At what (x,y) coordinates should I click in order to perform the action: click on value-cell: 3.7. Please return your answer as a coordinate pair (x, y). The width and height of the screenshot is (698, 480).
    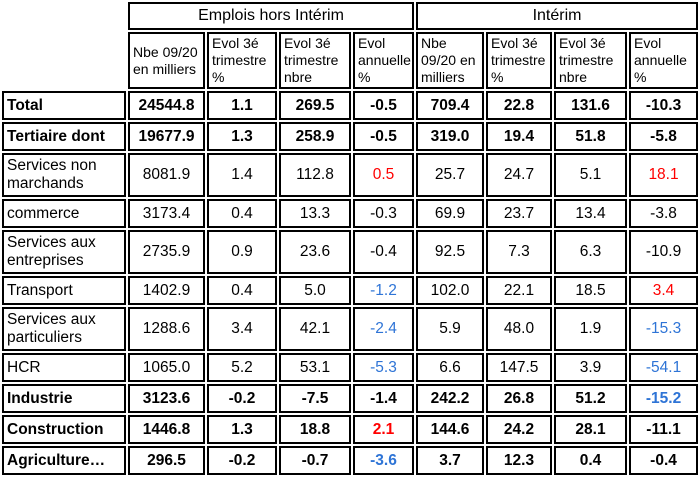
    Looking at the image, I should click on (450, 461).